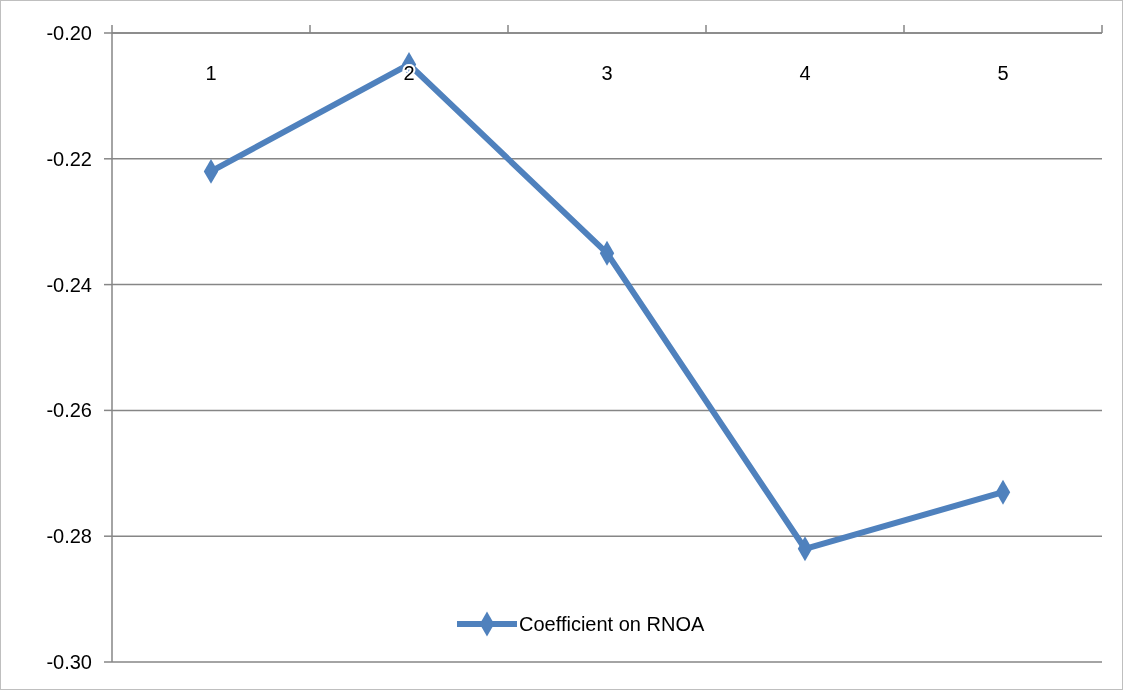  What do you see at coordinates (211, 73) in the screenshot?
I see `x-tick-label: 1` at bounding box center [211, 73].